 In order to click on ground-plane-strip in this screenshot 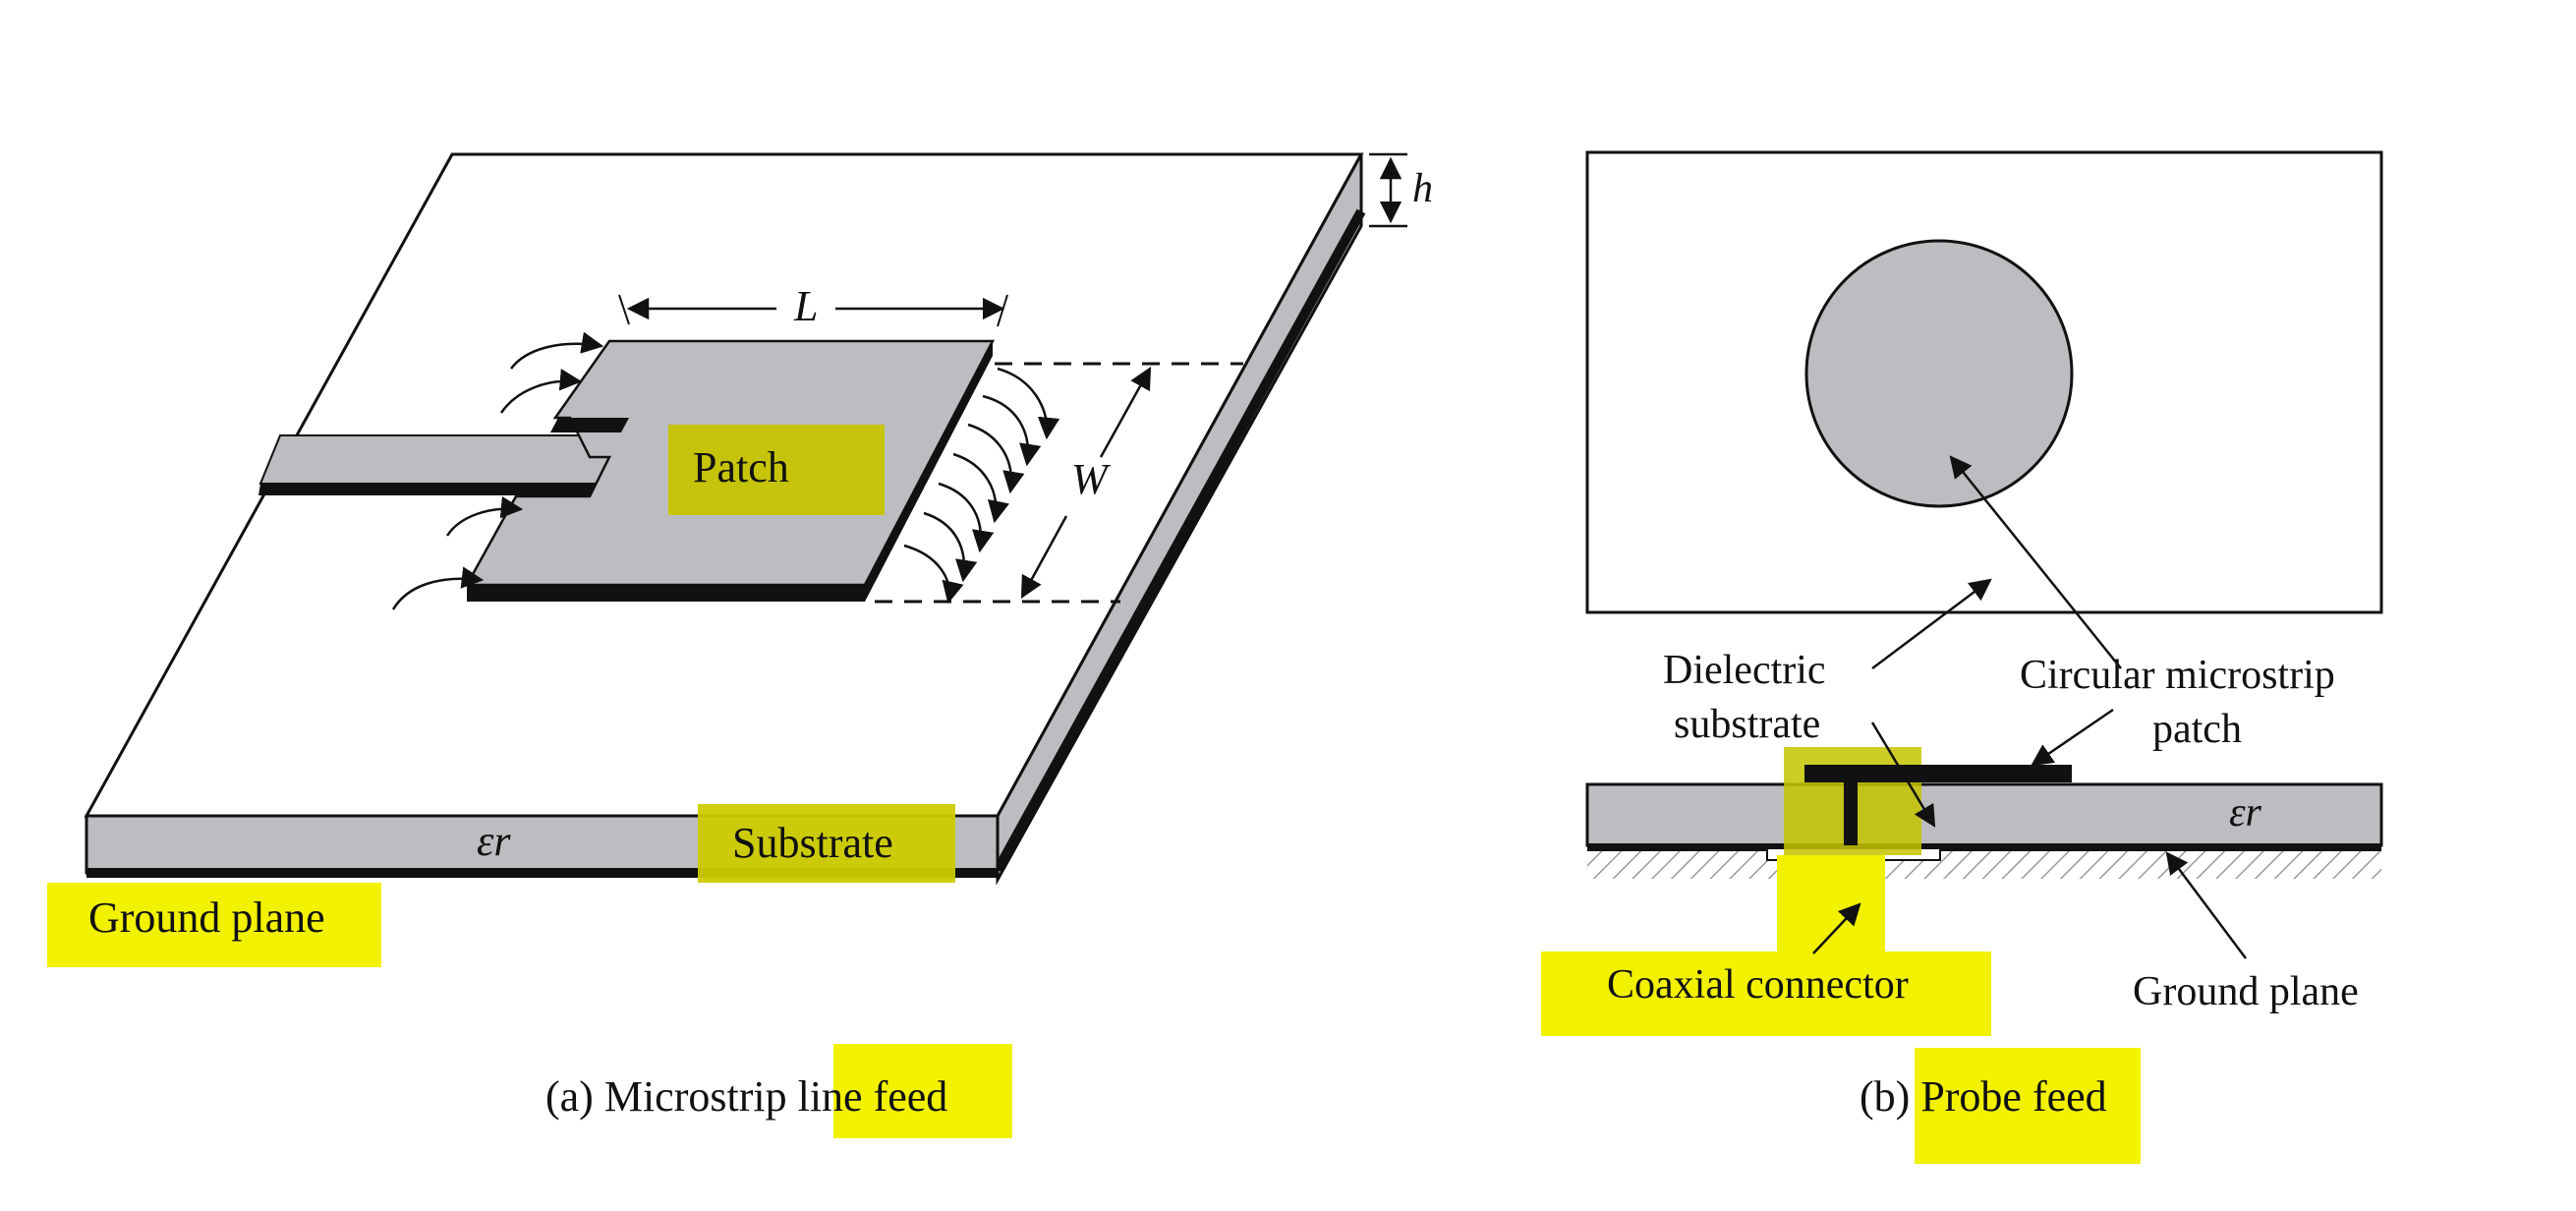, I will do `click(542, 873)`.